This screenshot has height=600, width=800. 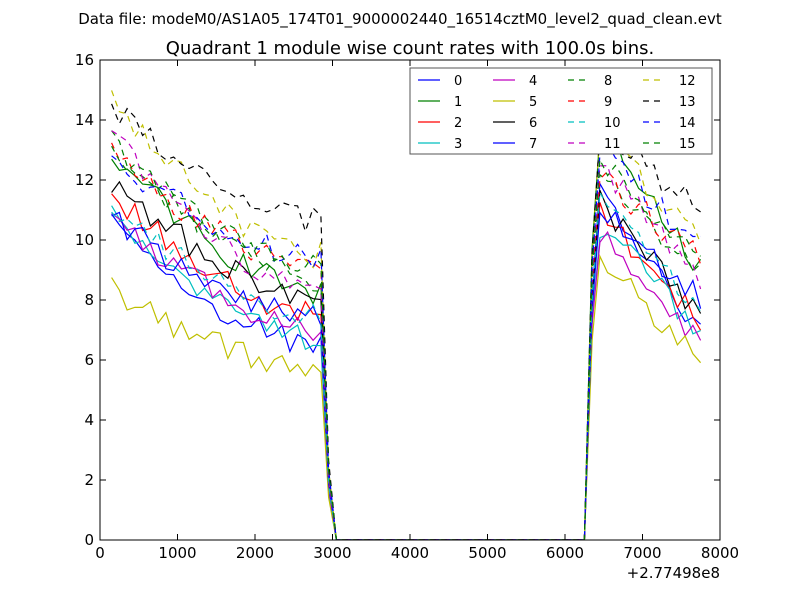 I want to click on legend-label-2: 2, so click(x=458, y=123).